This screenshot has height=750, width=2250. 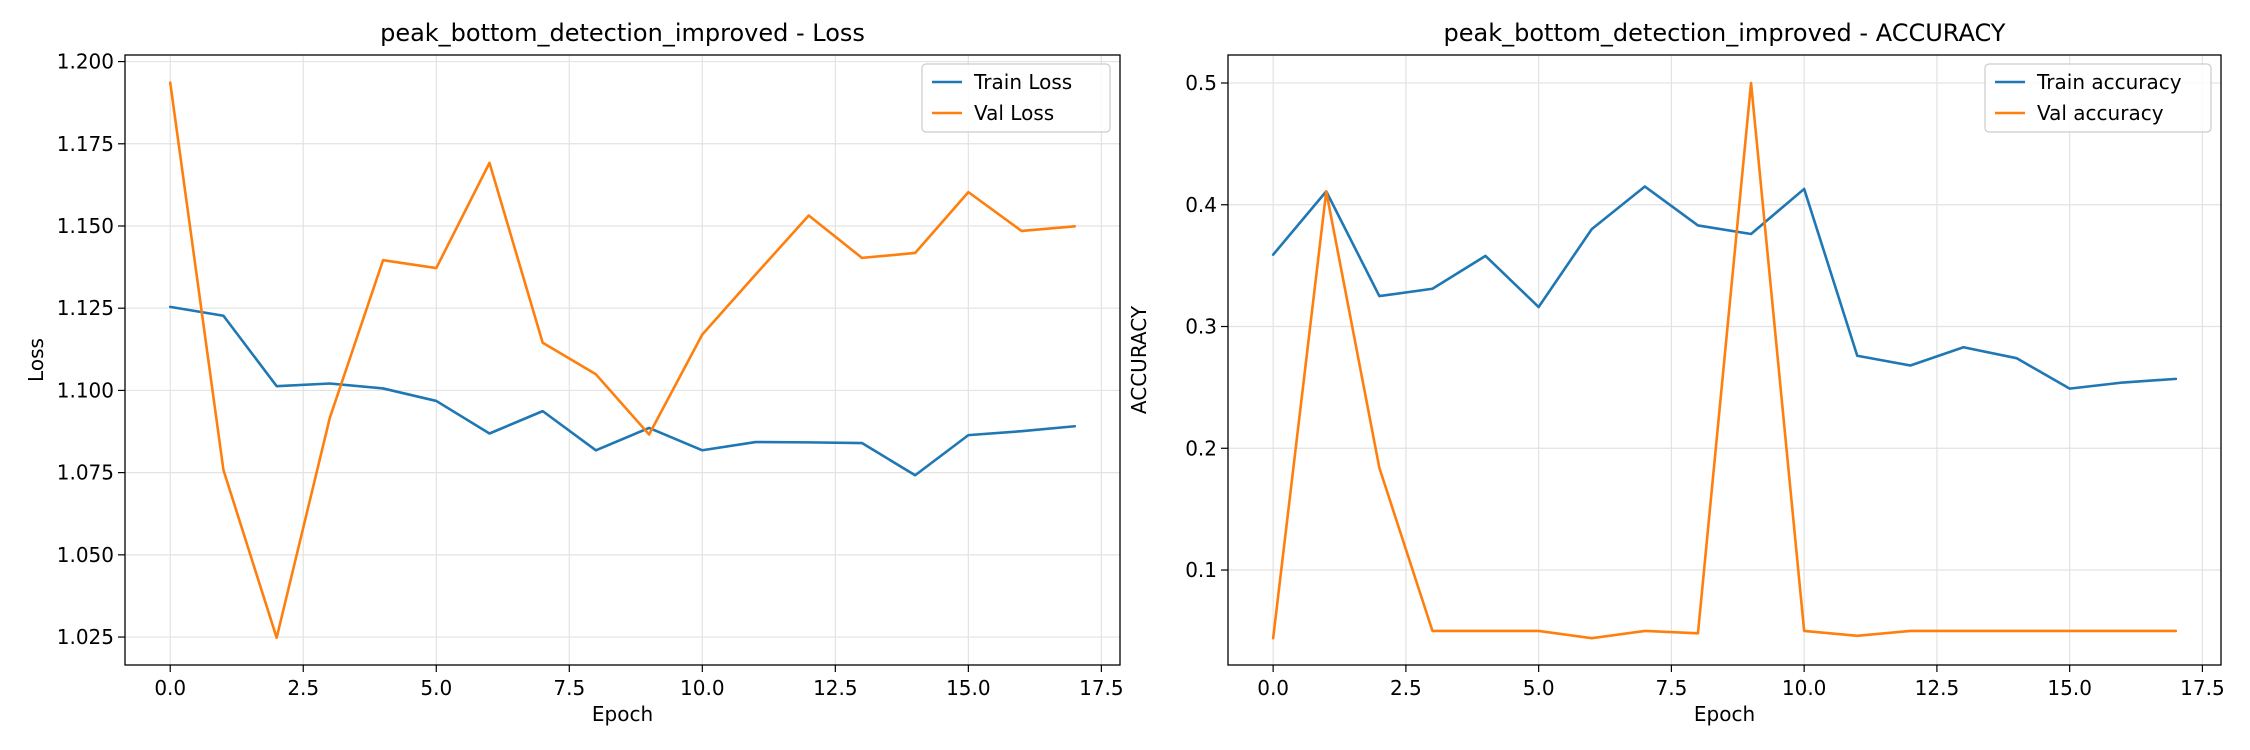 What do you see at coordinates (1201, 327) in the screenshot?
I see `y-tick-label: 0.3` at bounding box center [1201, 327].